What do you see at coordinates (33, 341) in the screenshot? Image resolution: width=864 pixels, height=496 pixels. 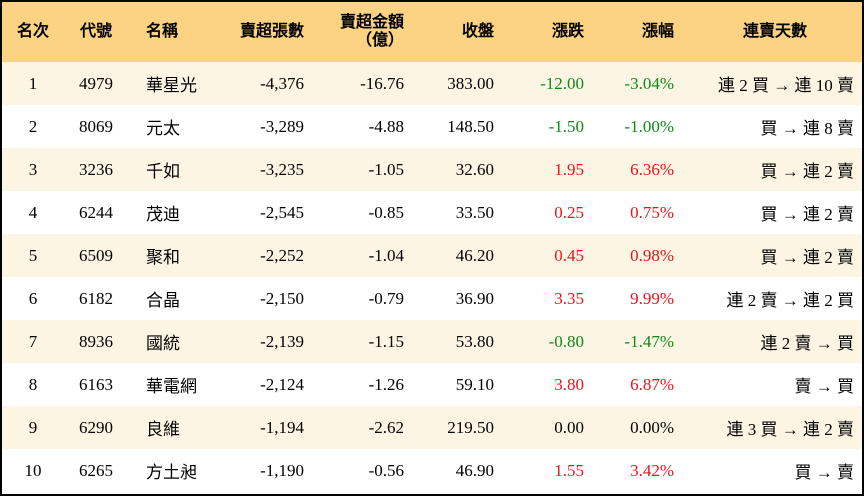 I see `table-cell: 7` at bounding box center [33, 341].